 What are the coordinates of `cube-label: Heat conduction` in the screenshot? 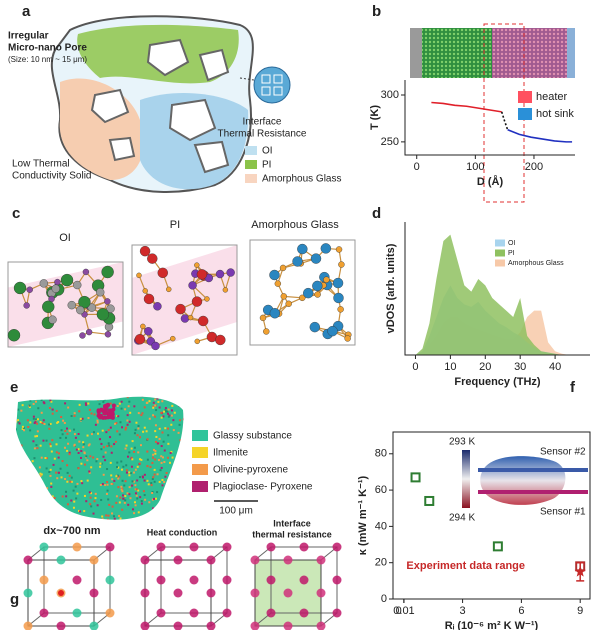 It's located at (182, 532).